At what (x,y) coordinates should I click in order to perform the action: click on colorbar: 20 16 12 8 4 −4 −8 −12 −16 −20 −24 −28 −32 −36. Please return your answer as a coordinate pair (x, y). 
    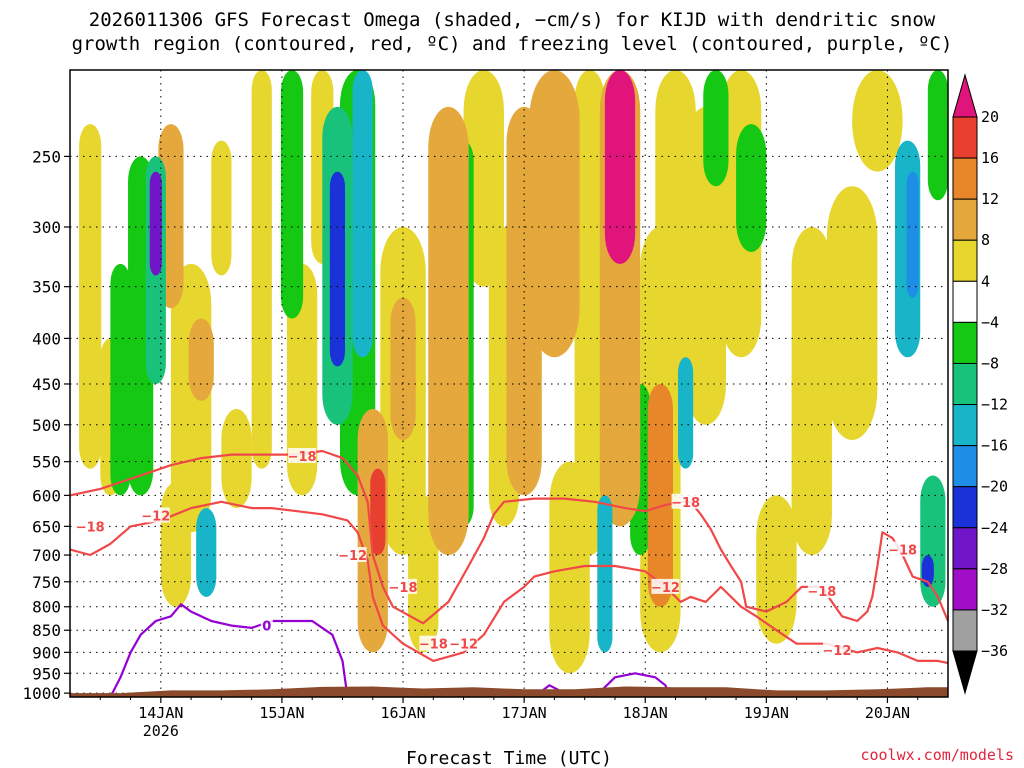
    Looking at the image, I should click on (980, 384).